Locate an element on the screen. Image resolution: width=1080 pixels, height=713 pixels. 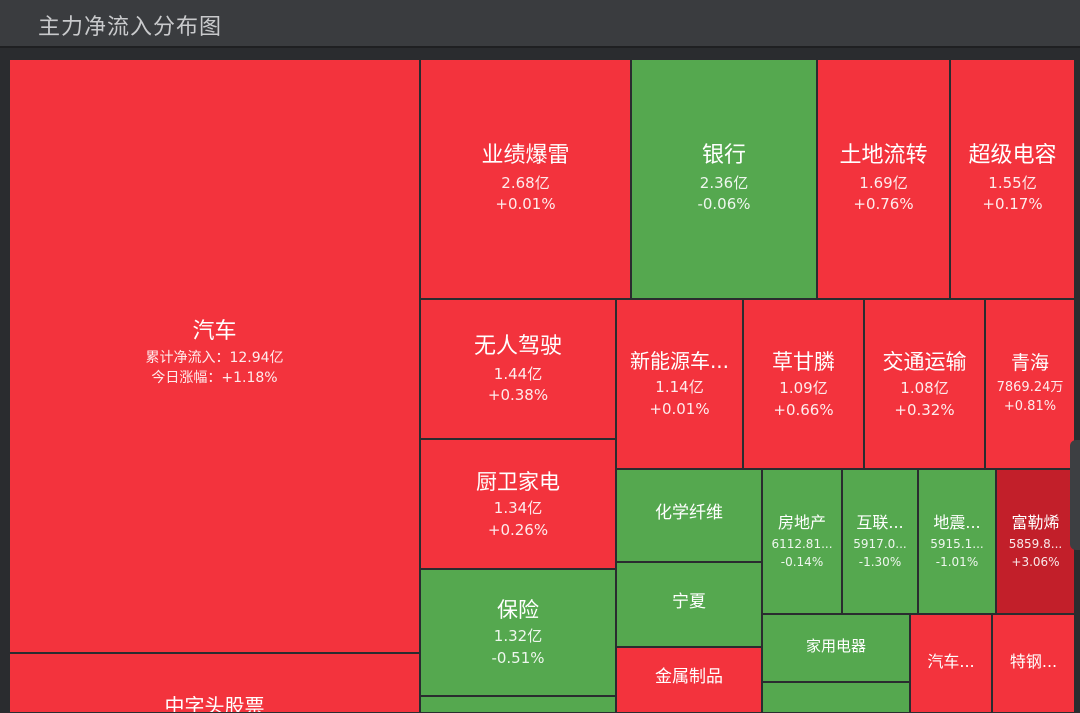
tile-inflow-value: 1.44亿 is located at coordinates (518, 373).